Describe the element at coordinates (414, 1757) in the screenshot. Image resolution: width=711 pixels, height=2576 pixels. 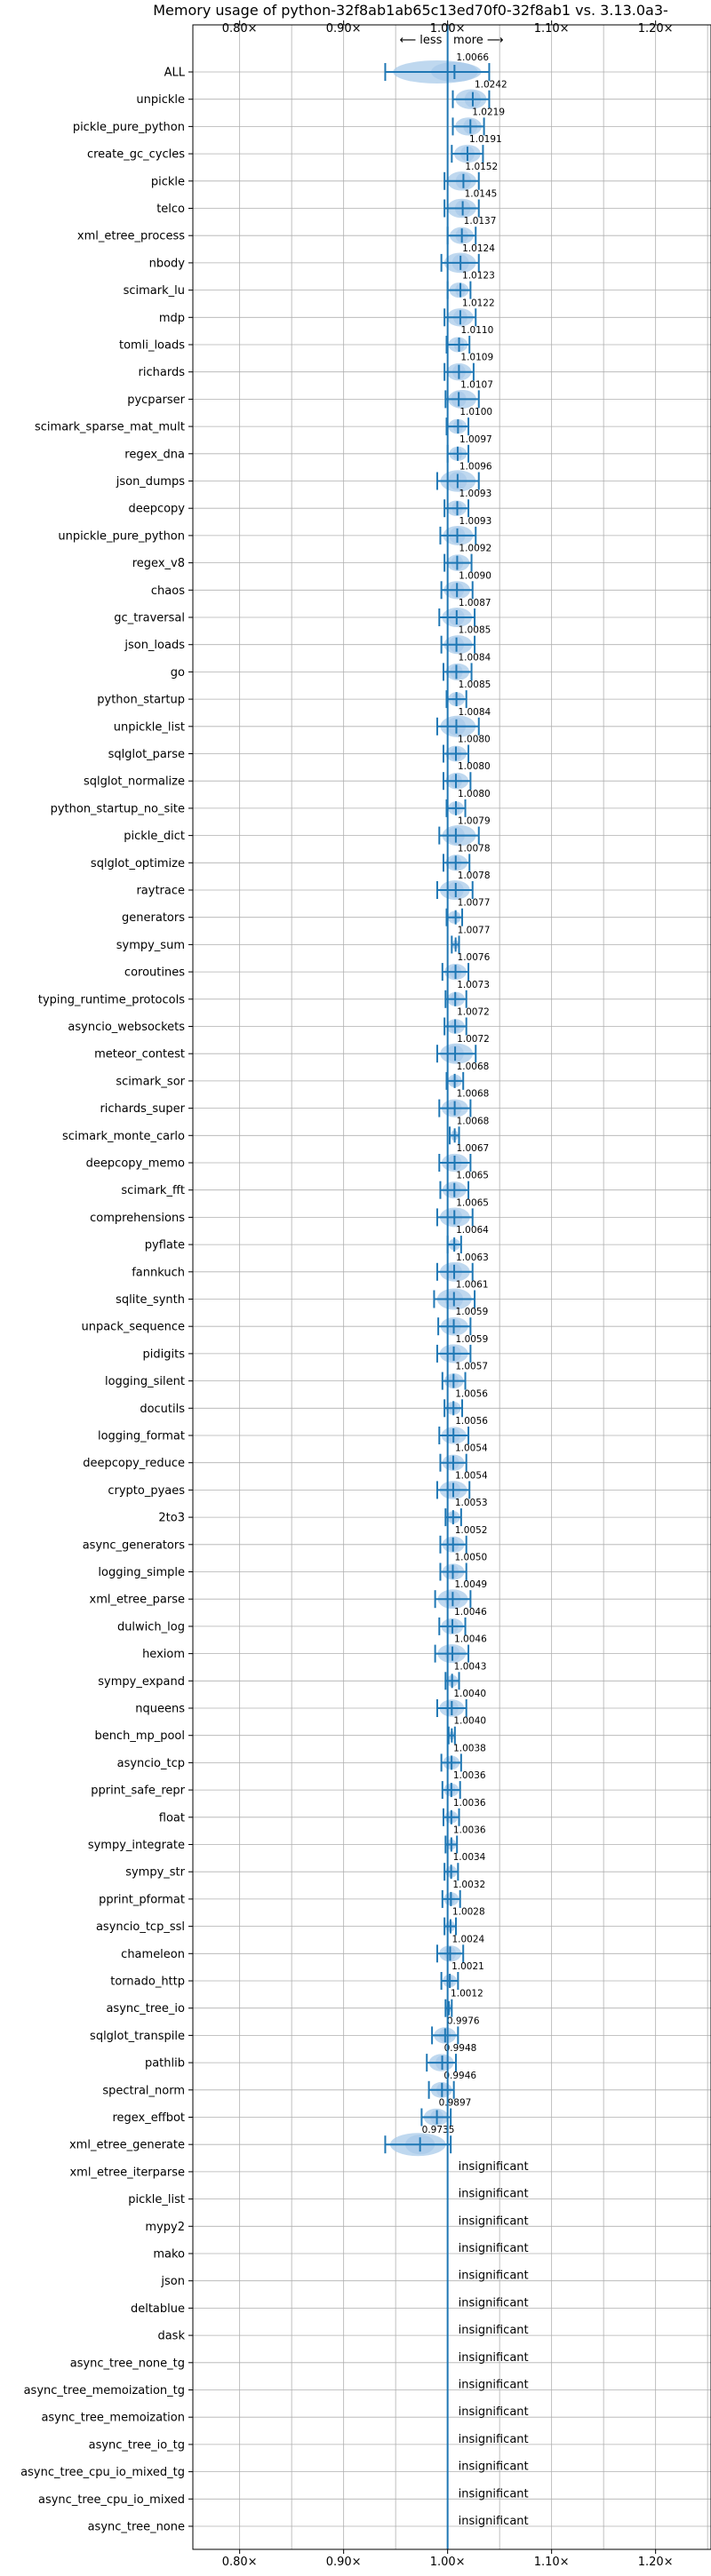
I see `benchmark-row-asyncio-tcp: asyncio_tcp 1.0038` at that location.